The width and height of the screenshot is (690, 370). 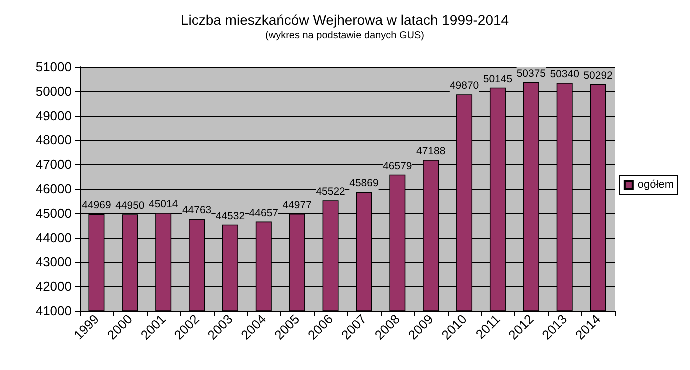 I want to click on y-tick-label: 42000, so click(x=54, y=286).